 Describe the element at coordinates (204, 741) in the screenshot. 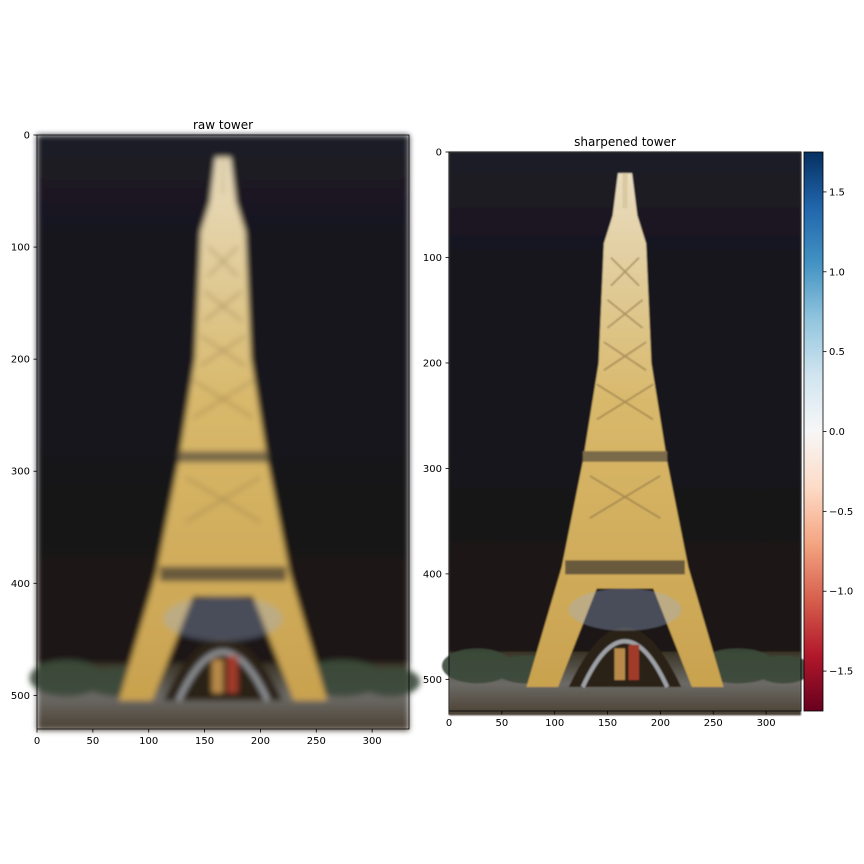

I see `x-tick-label-raw: 150` at that location.